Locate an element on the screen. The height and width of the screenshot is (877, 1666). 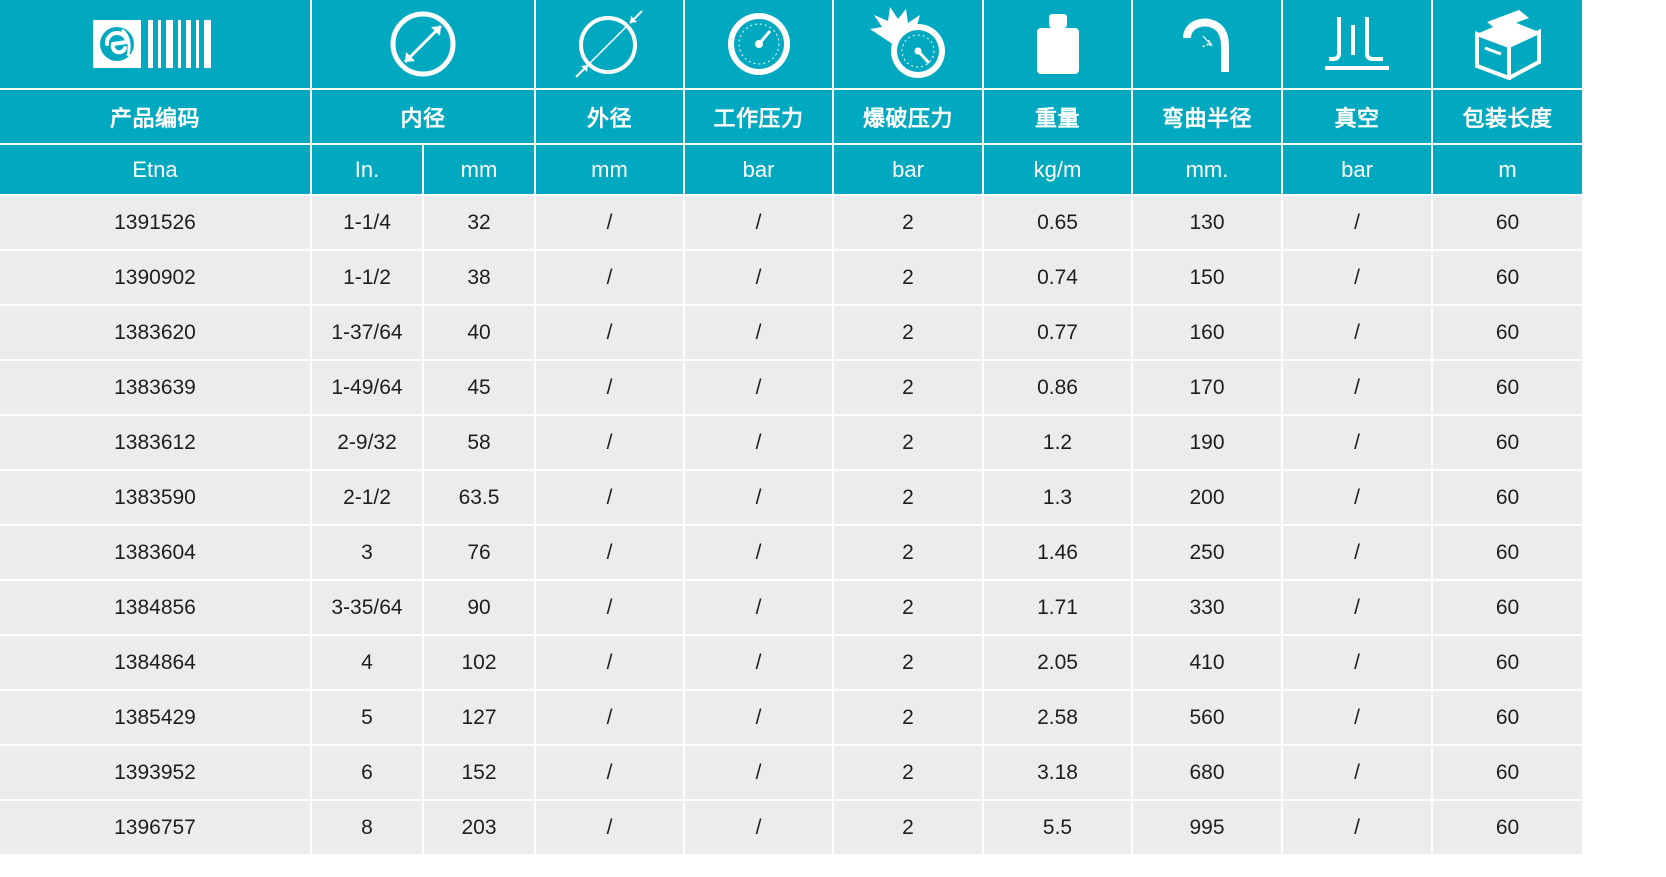
inner-diameter-icon is located at coordinates (423, 44).